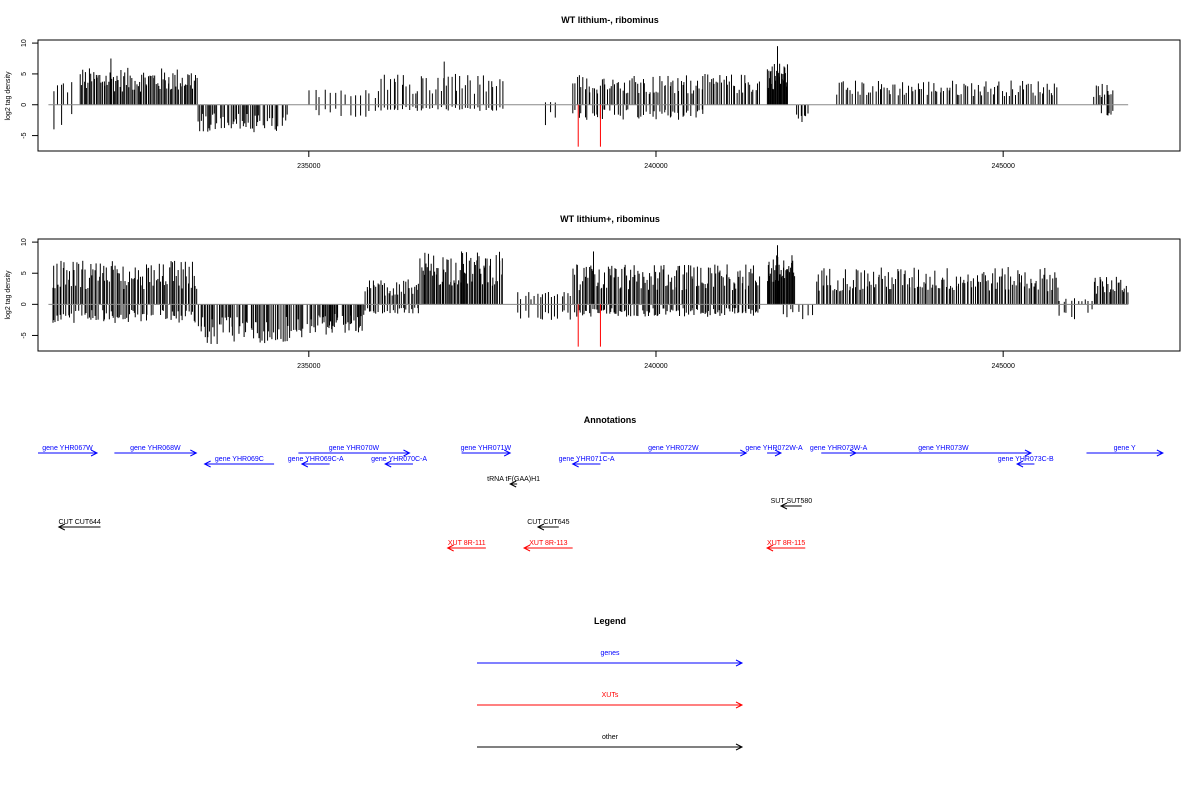 The width and height of the screenshot is (1200, 800). I want to click on annotation-feature: gene YHR070W, so click(354, 451).